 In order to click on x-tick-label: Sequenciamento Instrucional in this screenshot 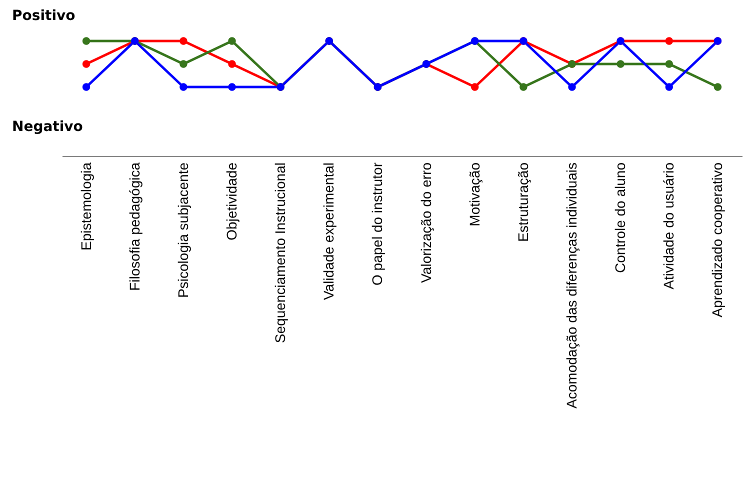, I will do `click(280, 253)`.